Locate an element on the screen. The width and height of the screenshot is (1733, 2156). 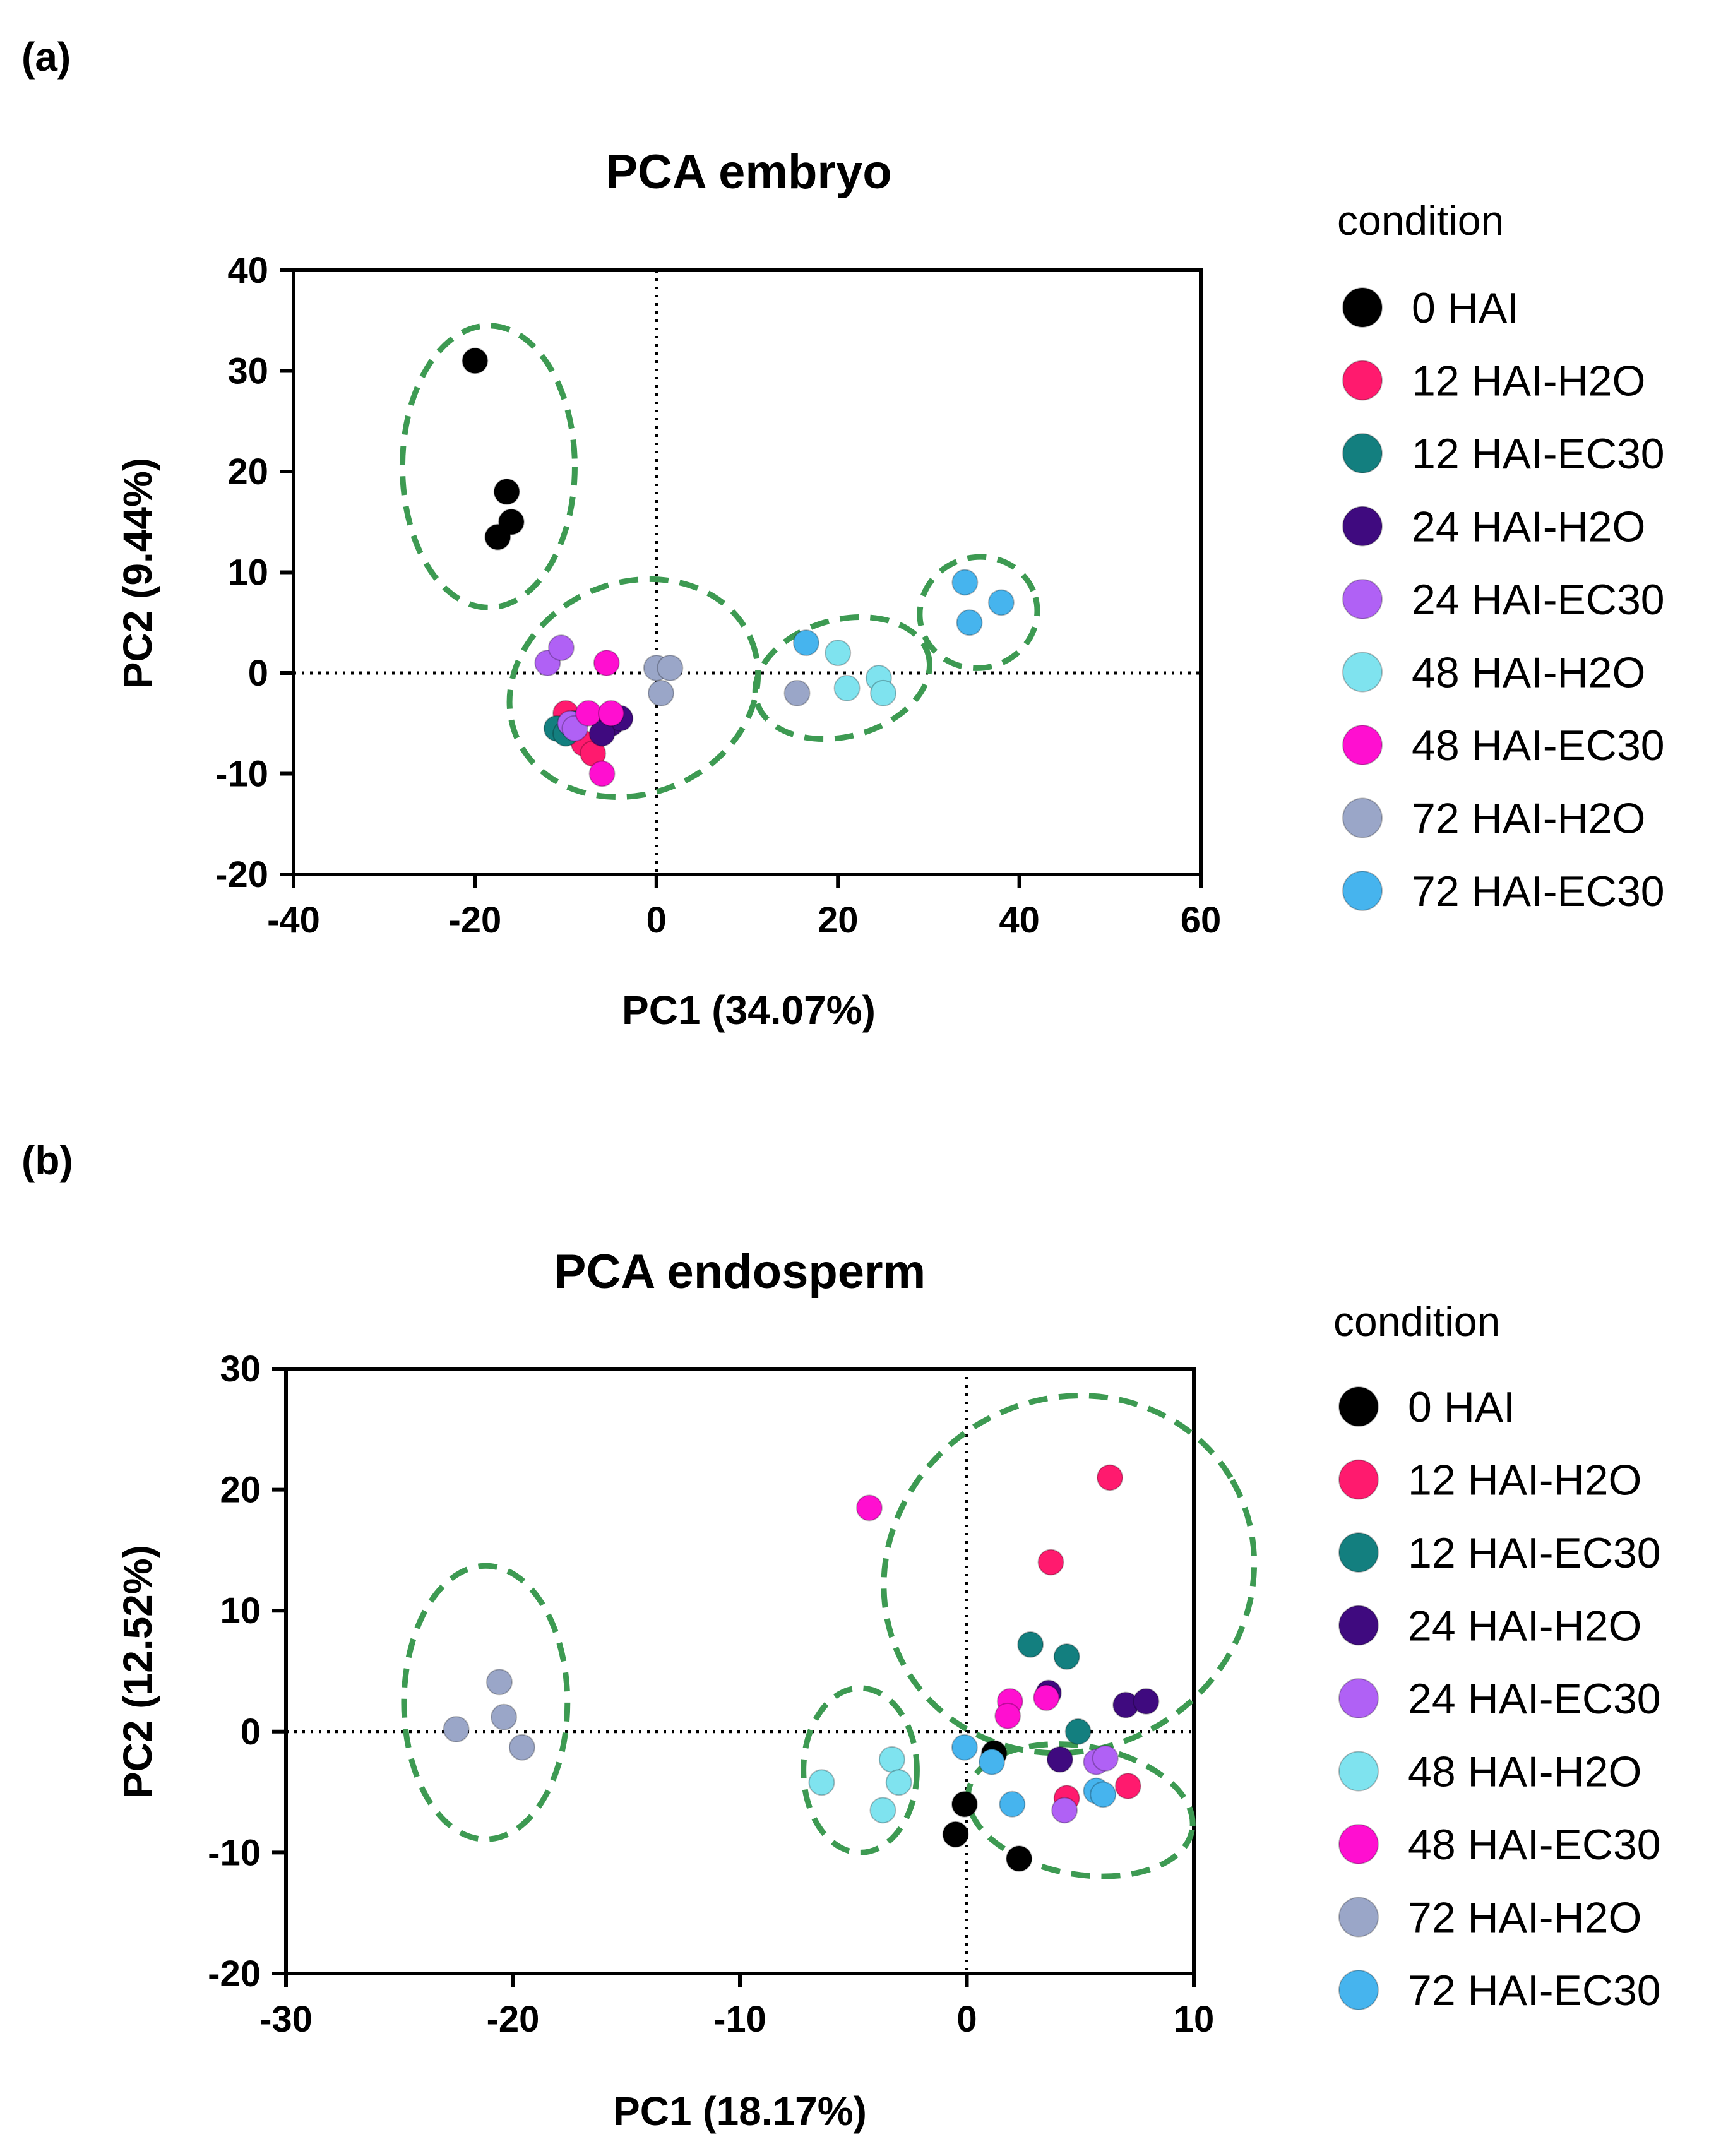
x-tick-label: 20 is located at coordinates (839, 920).